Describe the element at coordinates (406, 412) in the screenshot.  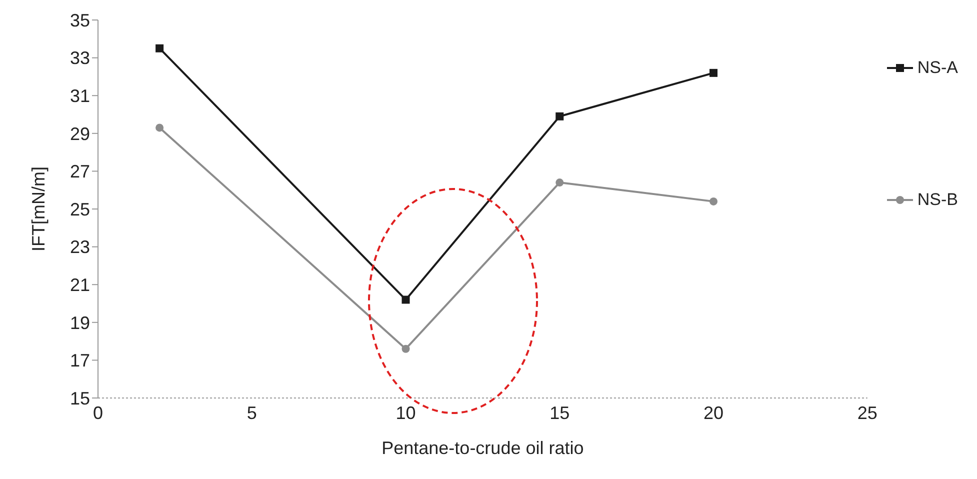
I see `x-tick-label: 10` at that location.